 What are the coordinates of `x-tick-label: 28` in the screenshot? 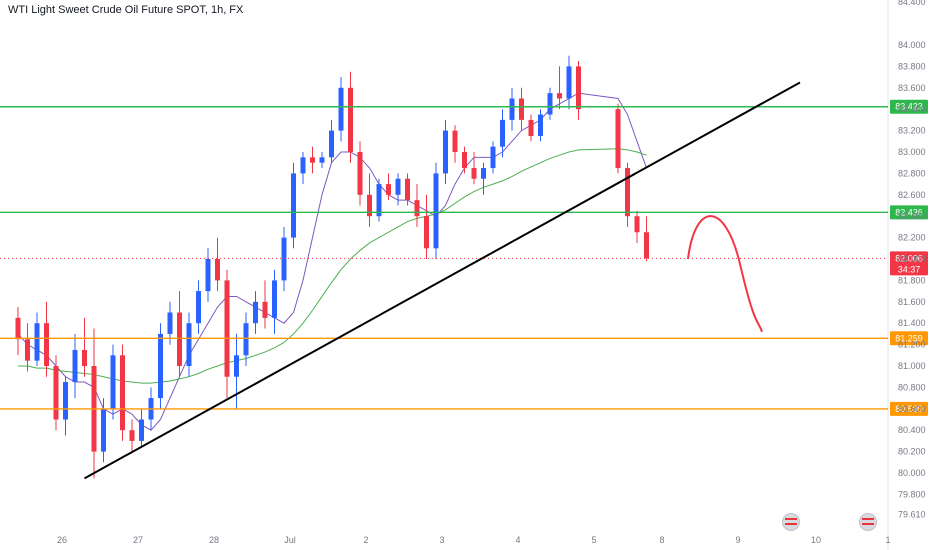 It's located at (214, 540).